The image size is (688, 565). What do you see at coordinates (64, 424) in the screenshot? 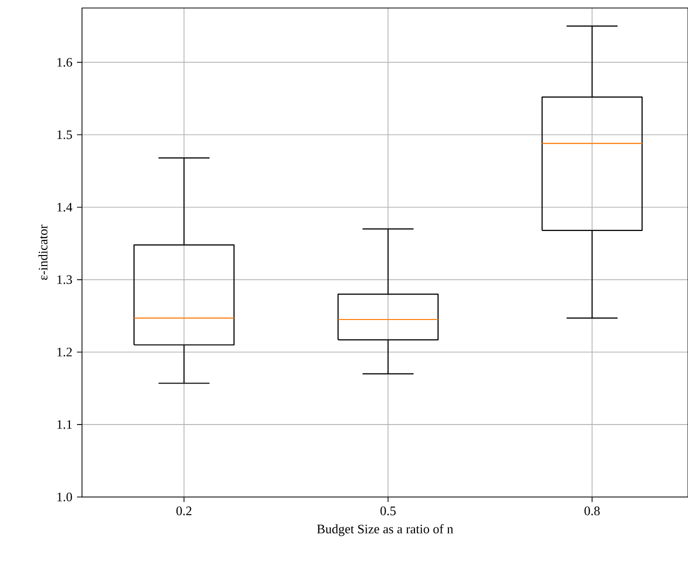
I see `y-tick-label: 1.1` at bounding box center [64, 424].